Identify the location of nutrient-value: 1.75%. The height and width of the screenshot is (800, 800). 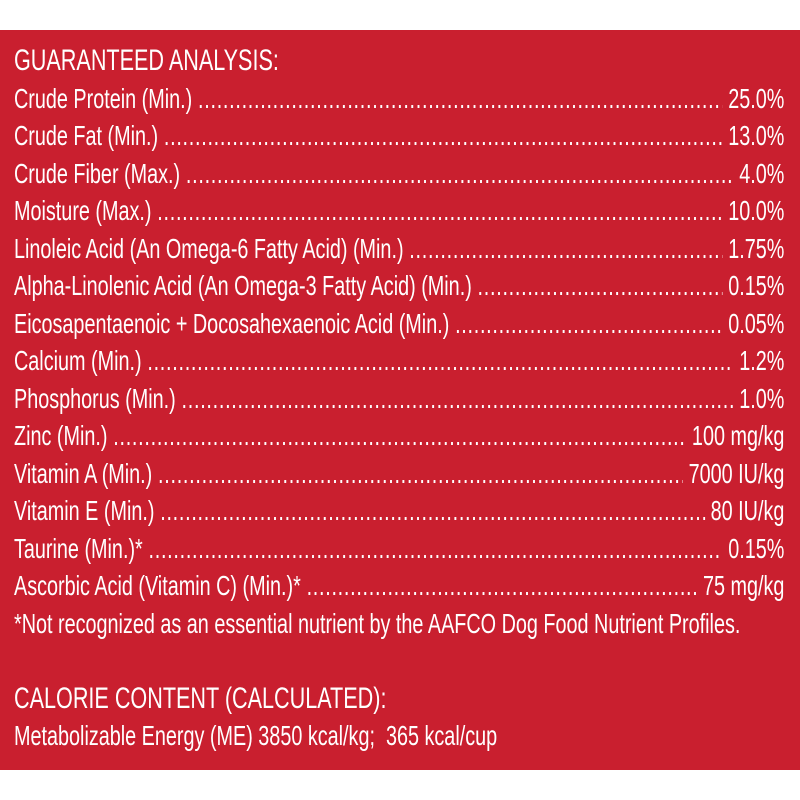
(756, 248).